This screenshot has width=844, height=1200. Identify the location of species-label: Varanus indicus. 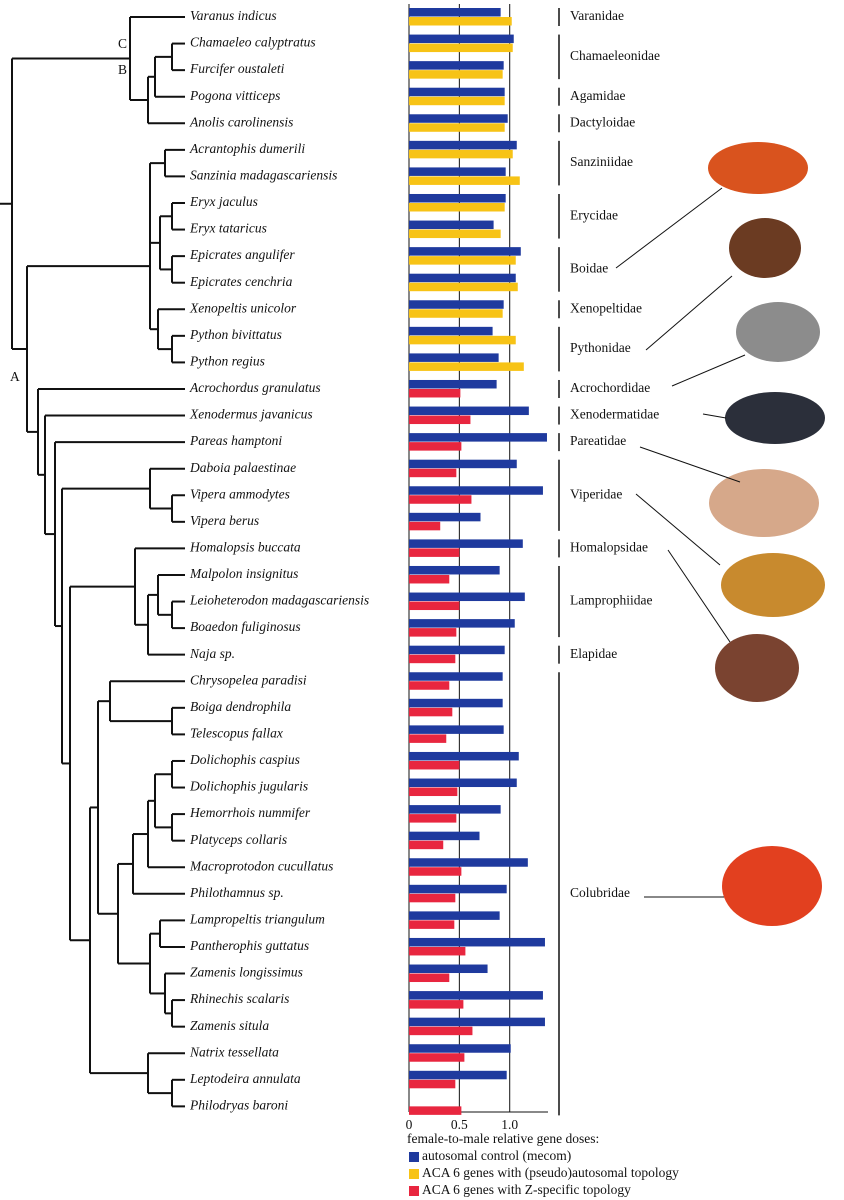
(233, 15).